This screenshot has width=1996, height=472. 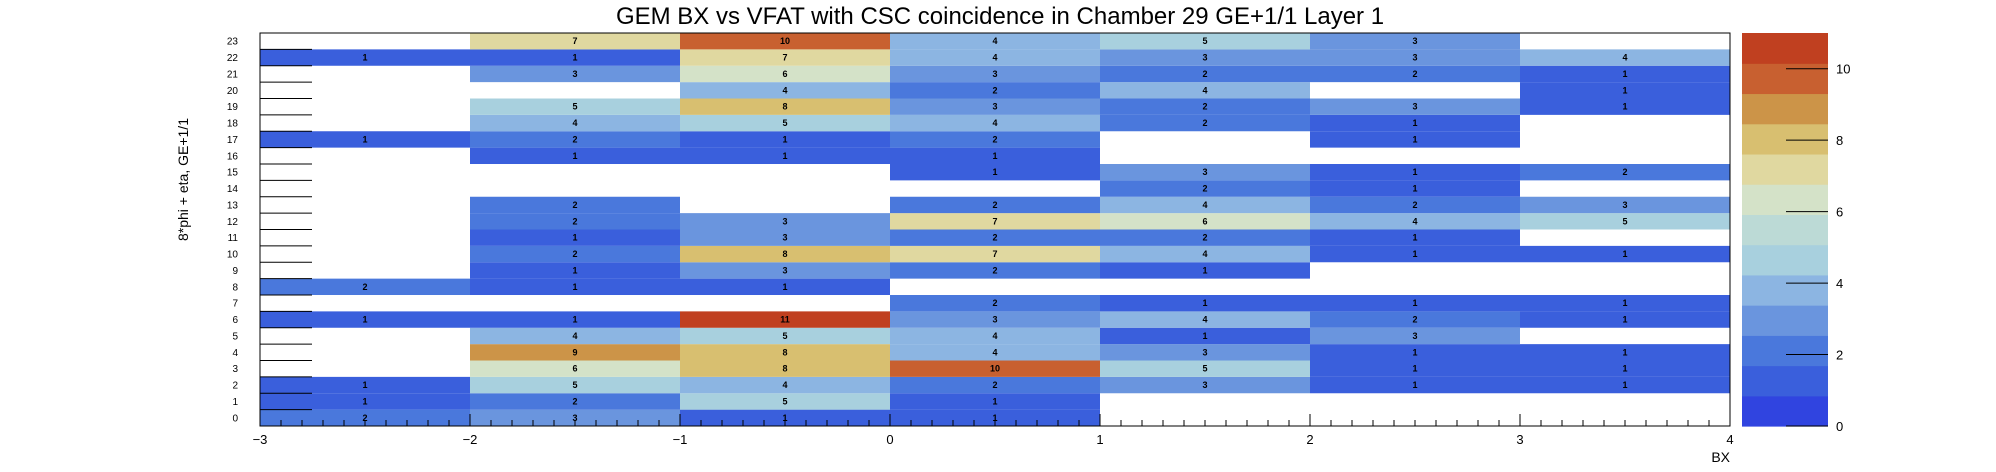 What do you see at coordinates (260, 439) in the screenshot?
I see `x-tick-label: −3` at bounding box center [260, 439].